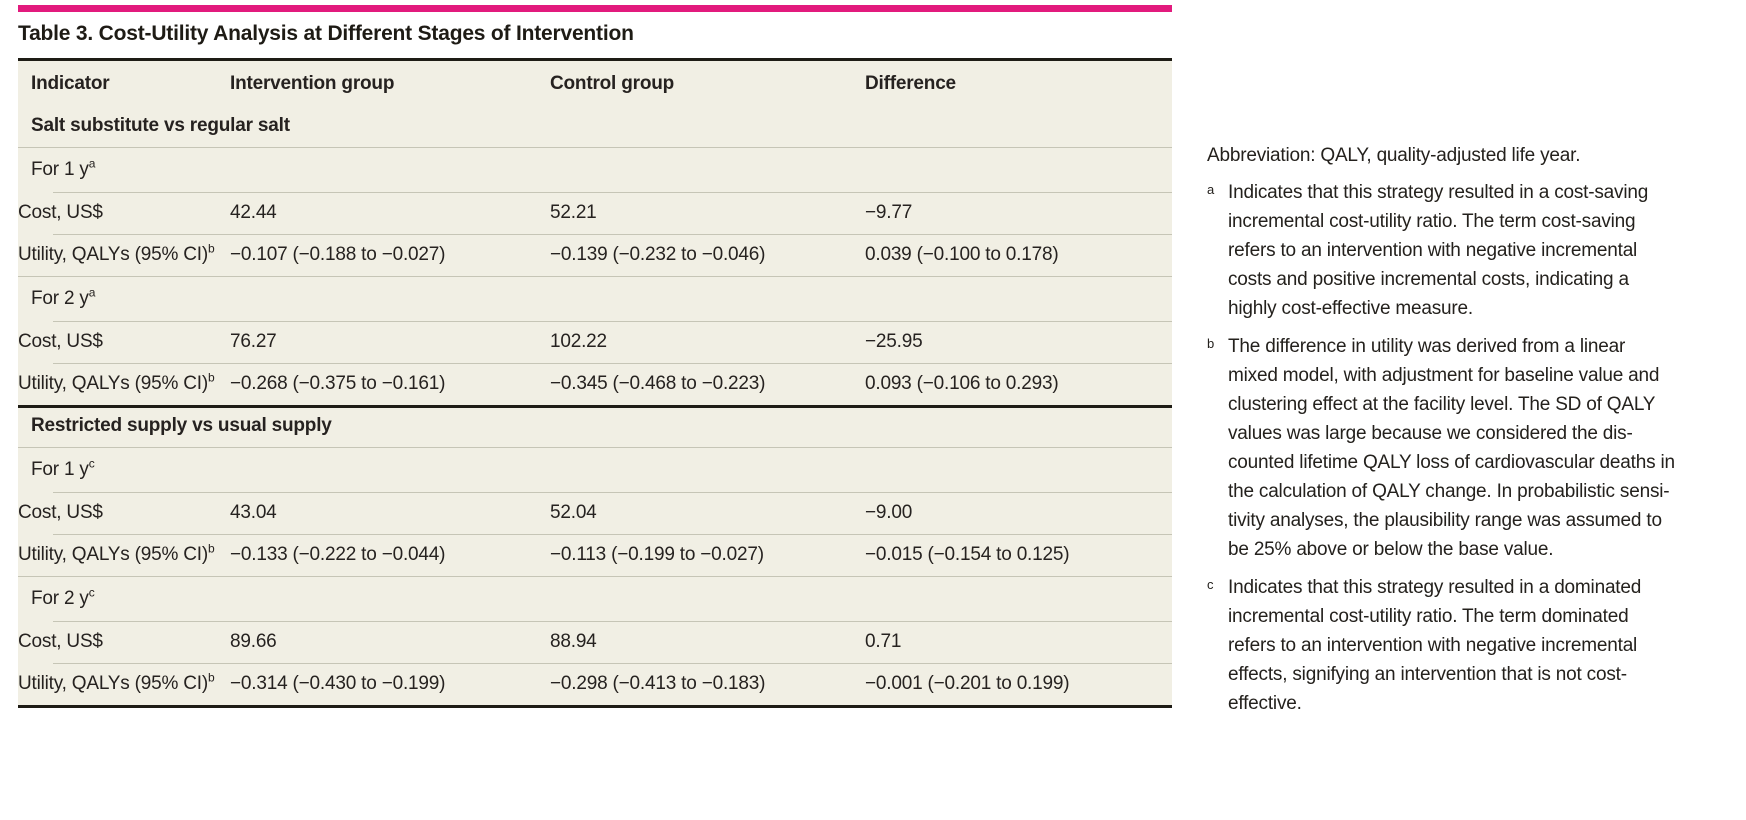 This screenshot has height=820, width=1746. Describe the element at coordinates (658, 383) in the screenshot. I see `cell-value: −0.345 (−0.468 to −0.223)` at that location.